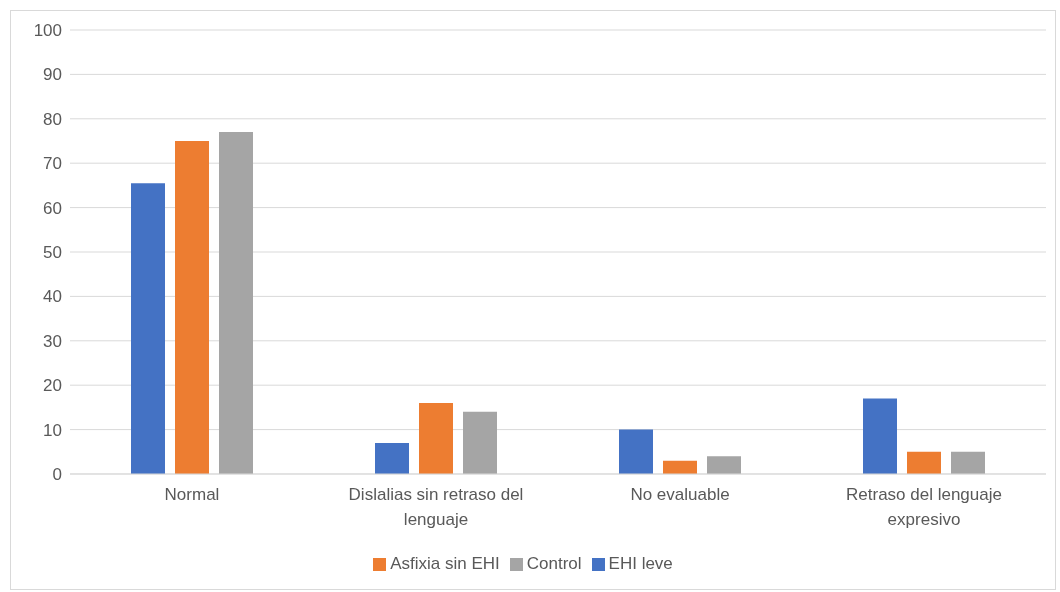  I want to click on y-tick-label: 40, so click(52, 297).